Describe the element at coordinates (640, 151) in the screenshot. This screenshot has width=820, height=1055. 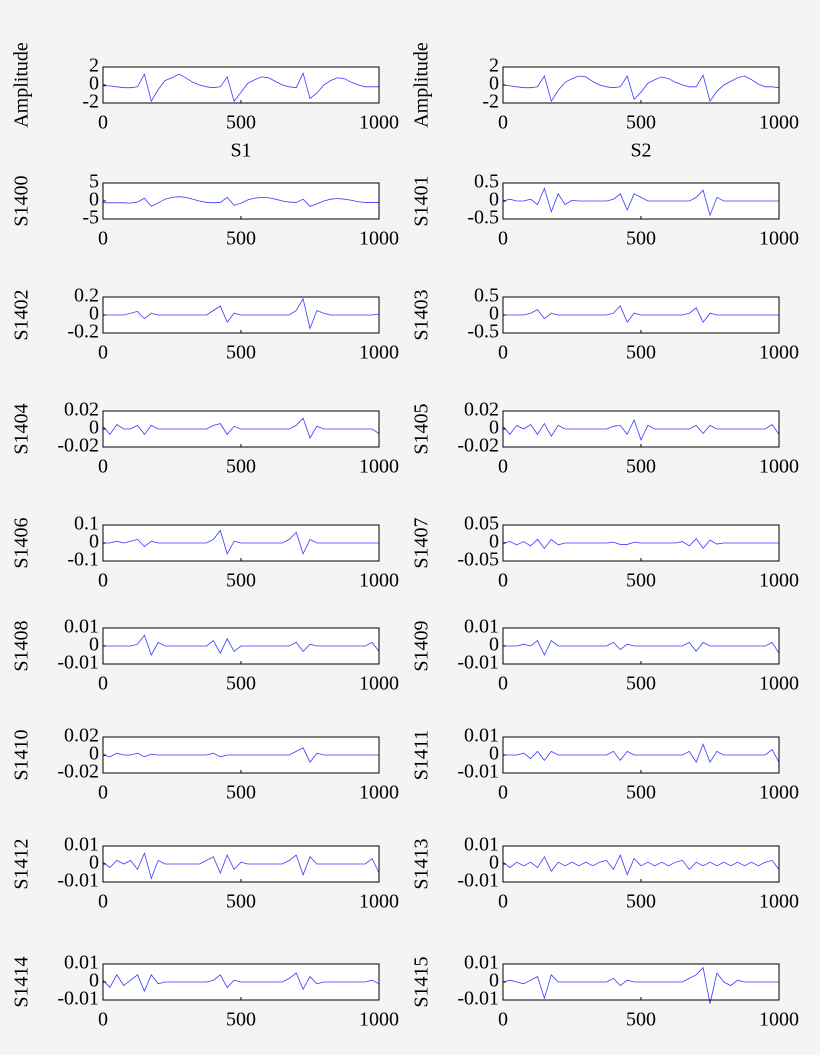
I see `x-axis-label: S2` at that location.